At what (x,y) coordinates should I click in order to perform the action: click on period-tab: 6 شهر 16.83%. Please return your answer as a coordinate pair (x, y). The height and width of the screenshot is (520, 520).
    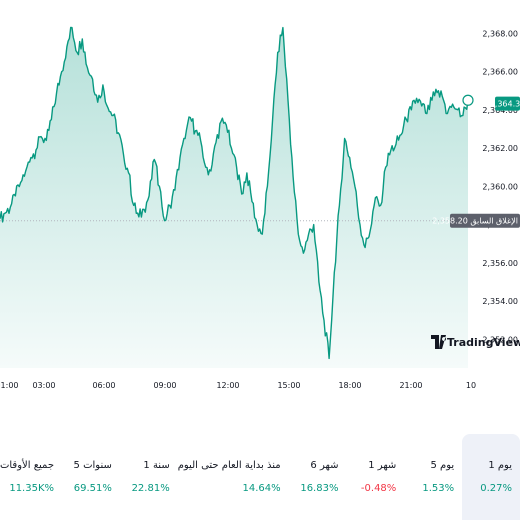
    Looking at the image, I should click on (318, 477).